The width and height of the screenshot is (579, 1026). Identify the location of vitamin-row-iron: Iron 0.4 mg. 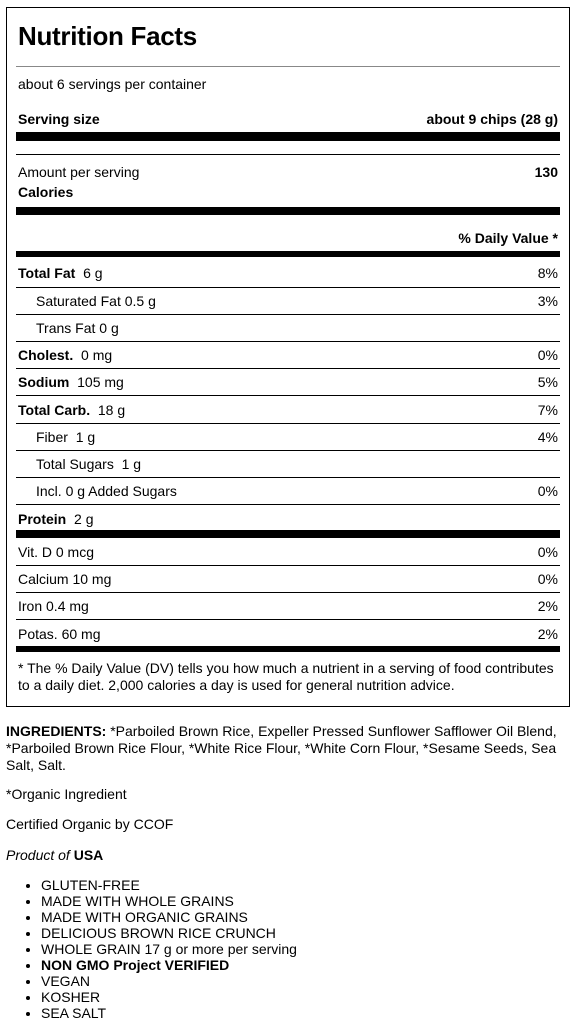
(53, 606).